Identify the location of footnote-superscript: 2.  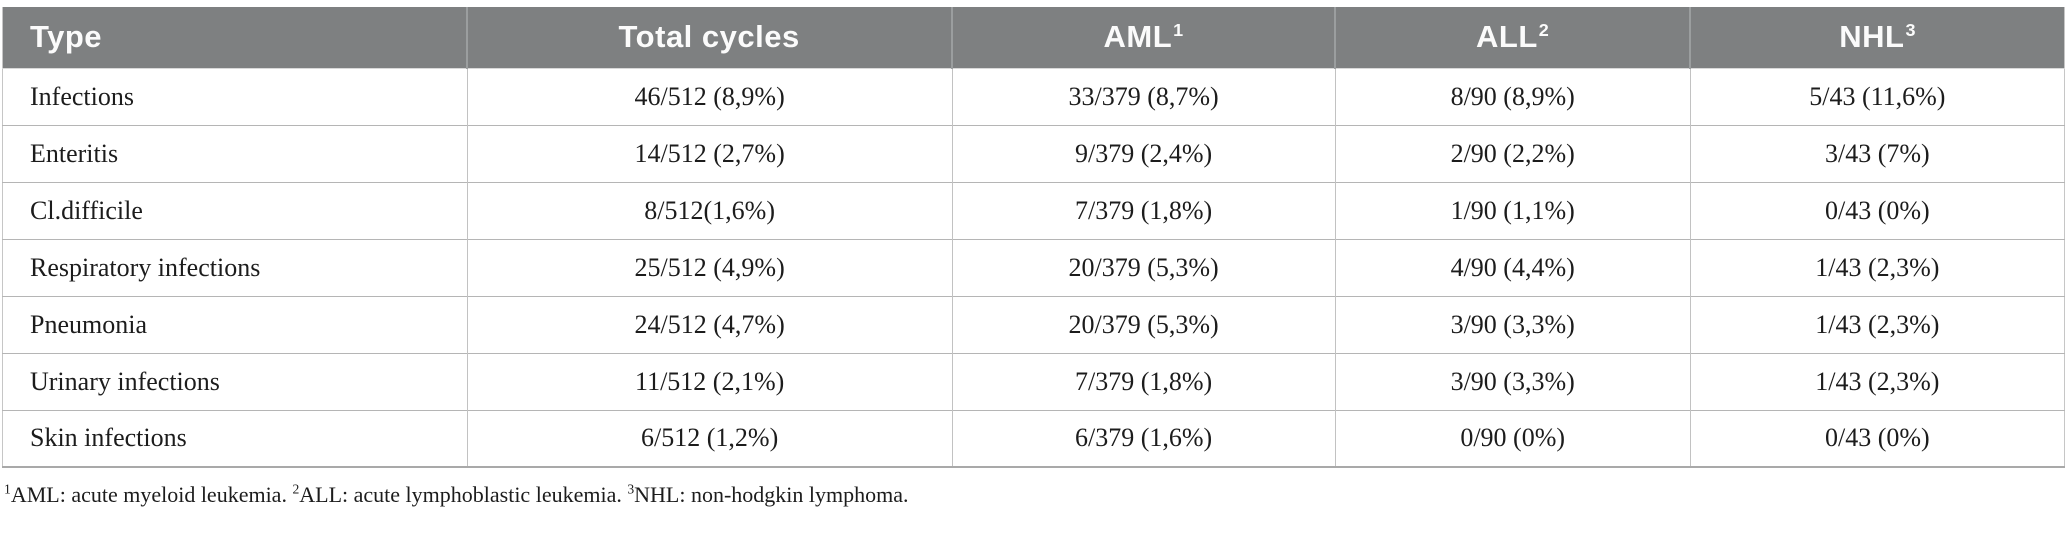
(296, 489).